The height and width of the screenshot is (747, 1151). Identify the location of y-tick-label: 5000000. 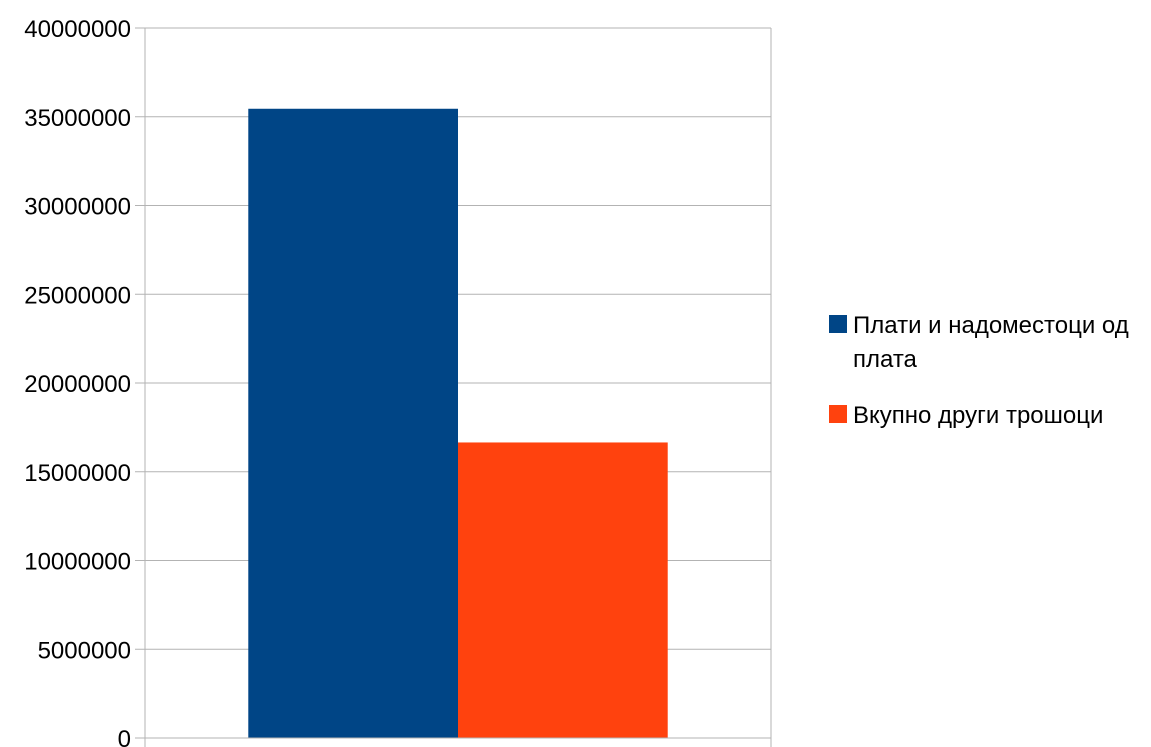
(84, 650).